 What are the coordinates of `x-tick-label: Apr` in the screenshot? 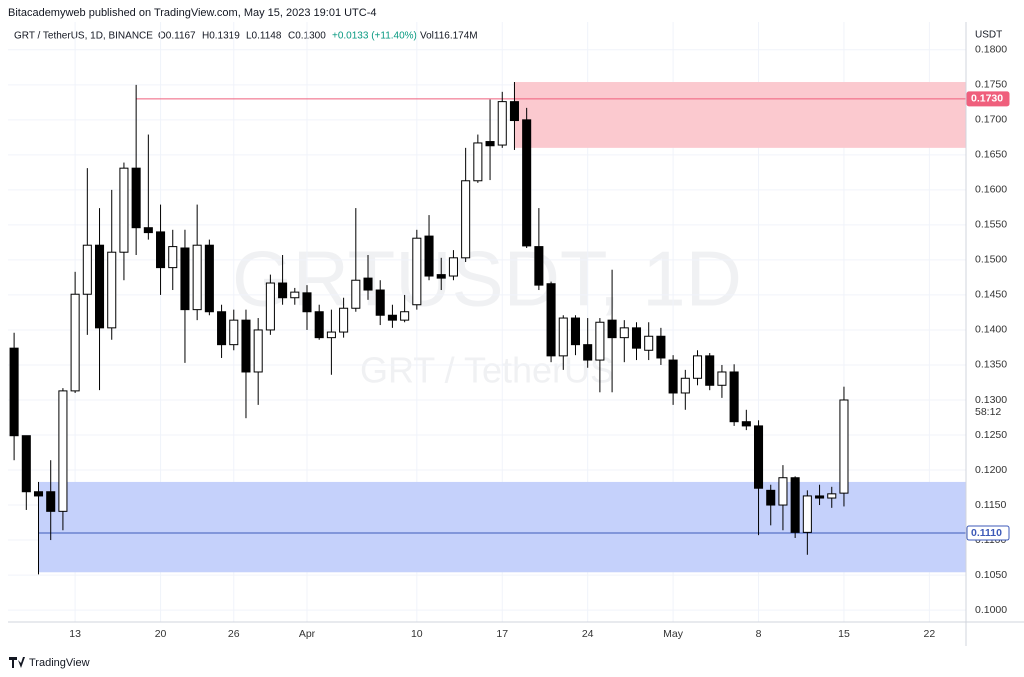 It's located at (307, 634).